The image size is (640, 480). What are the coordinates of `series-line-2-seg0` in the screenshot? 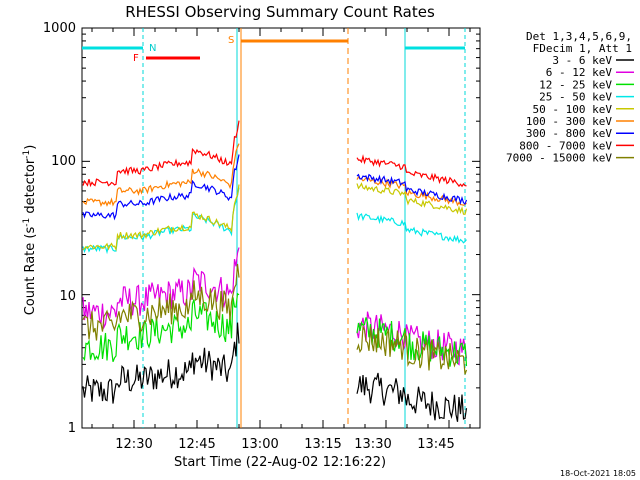 It's located at (161, 327).